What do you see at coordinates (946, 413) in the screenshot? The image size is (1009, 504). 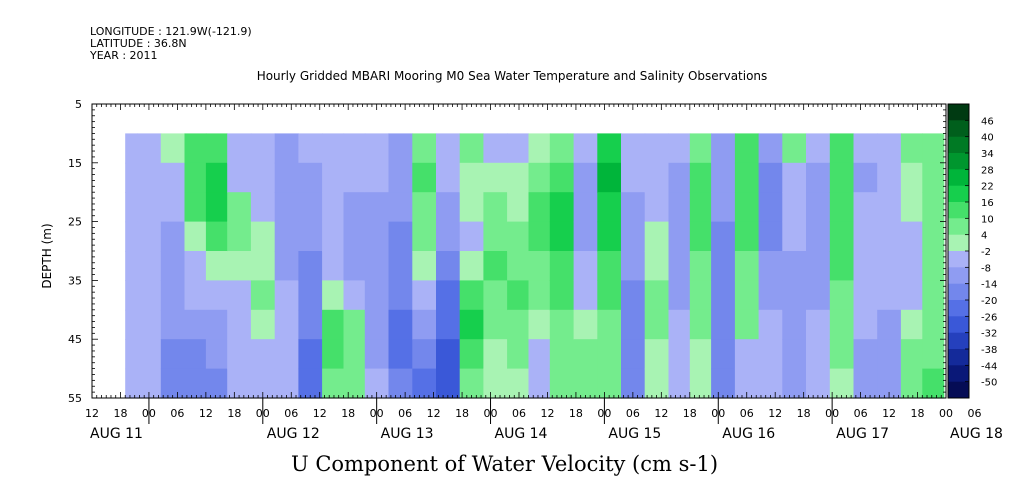 I see `x-tick-label: 00` at bounding box center [946, 413].